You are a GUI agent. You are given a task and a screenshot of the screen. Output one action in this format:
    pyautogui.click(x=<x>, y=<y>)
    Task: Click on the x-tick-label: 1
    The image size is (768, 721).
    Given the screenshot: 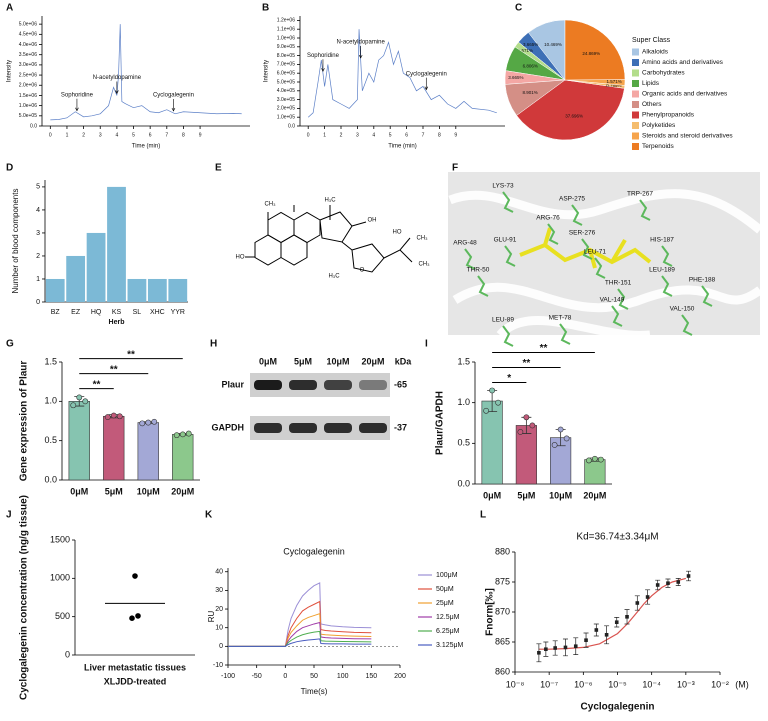 What is the action you would take?
    pyautogui.click(x=67, y=135)
    